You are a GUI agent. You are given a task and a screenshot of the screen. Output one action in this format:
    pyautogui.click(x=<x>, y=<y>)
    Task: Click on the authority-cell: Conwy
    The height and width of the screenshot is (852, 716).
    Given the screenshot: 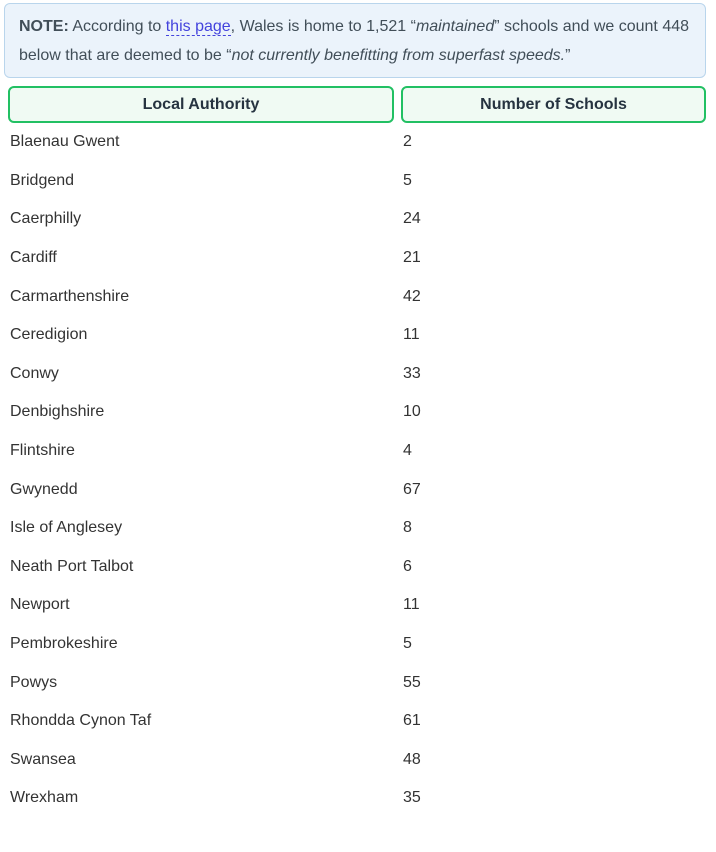 What is the action you would take?
    pyautogui.click(x=34, y=373)
    